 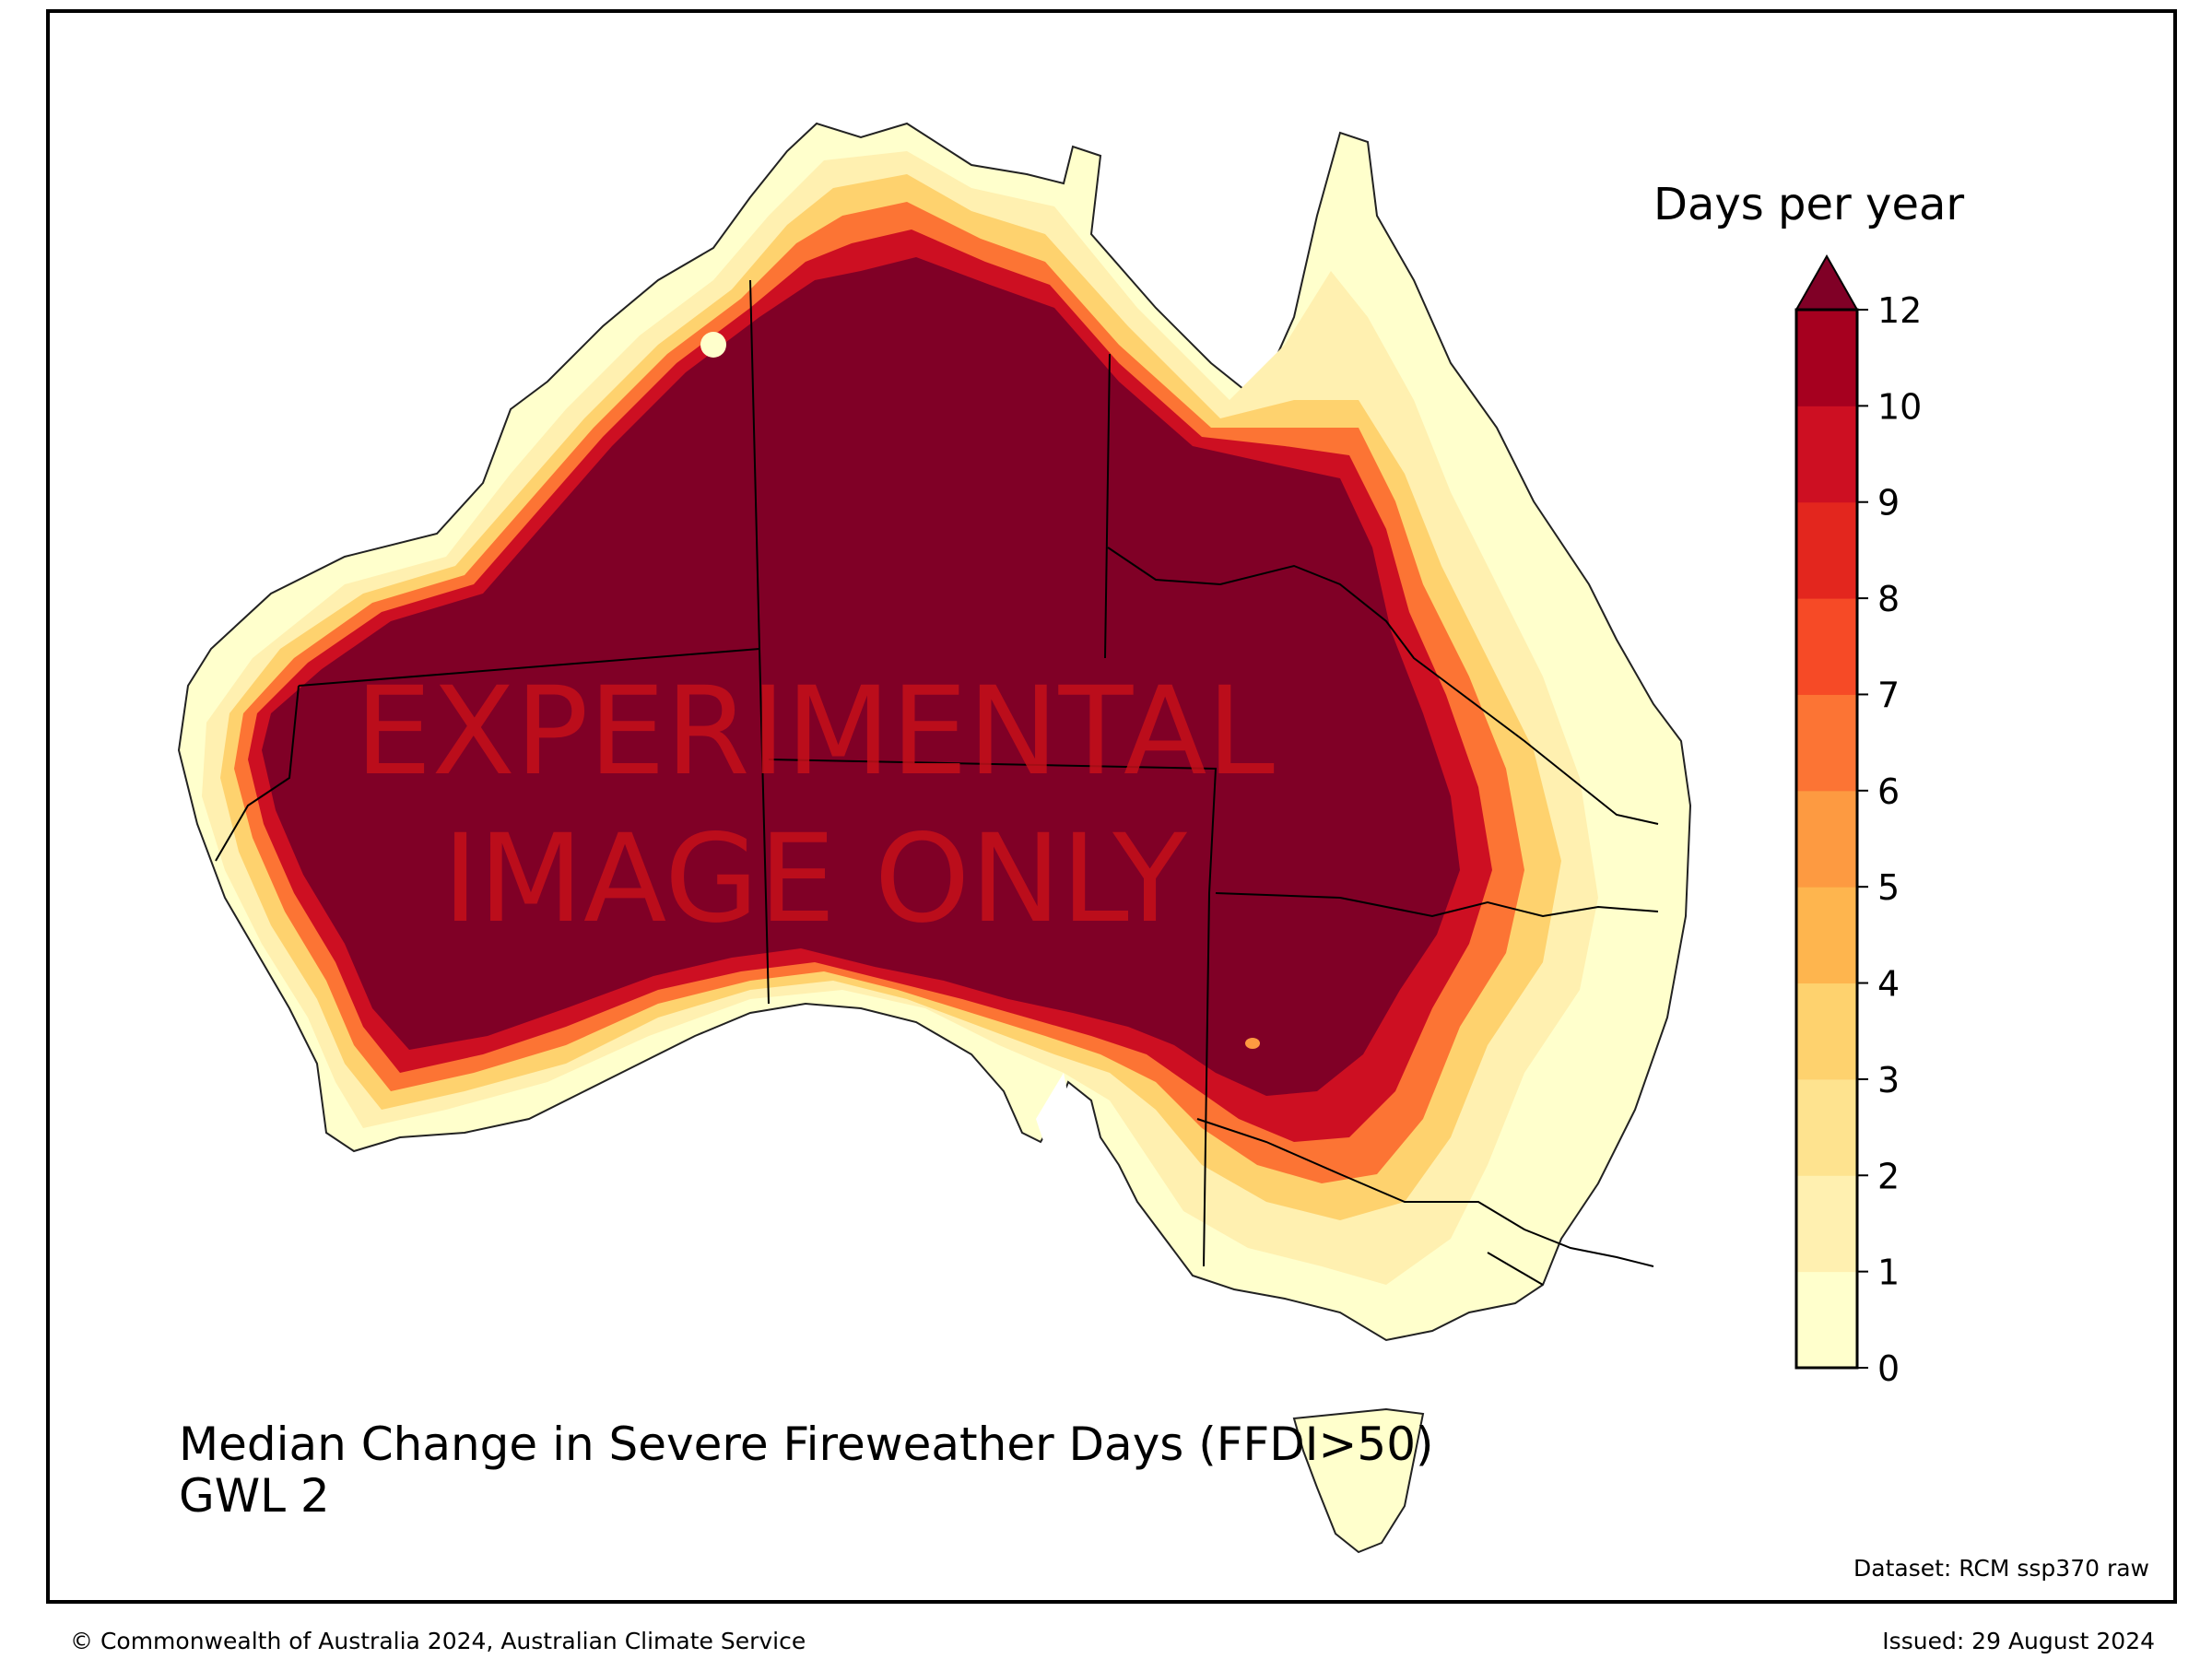 What do you see at coordinates (1888, 984) in the screenshot?
I see `colorbar-tick-label: 4` at bounding box center [1888, 984].